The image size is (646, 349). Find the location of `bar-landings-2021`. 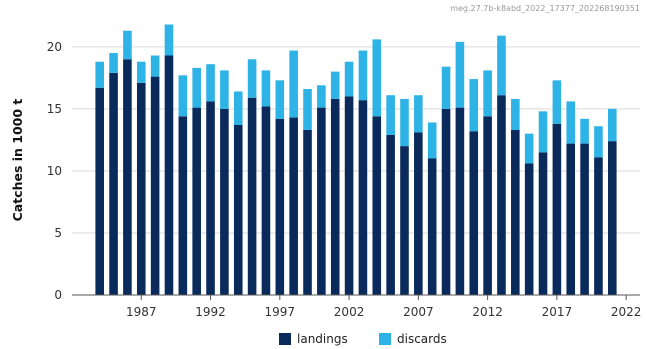

bar-landings-2021 is located at coordinates (612, 218).